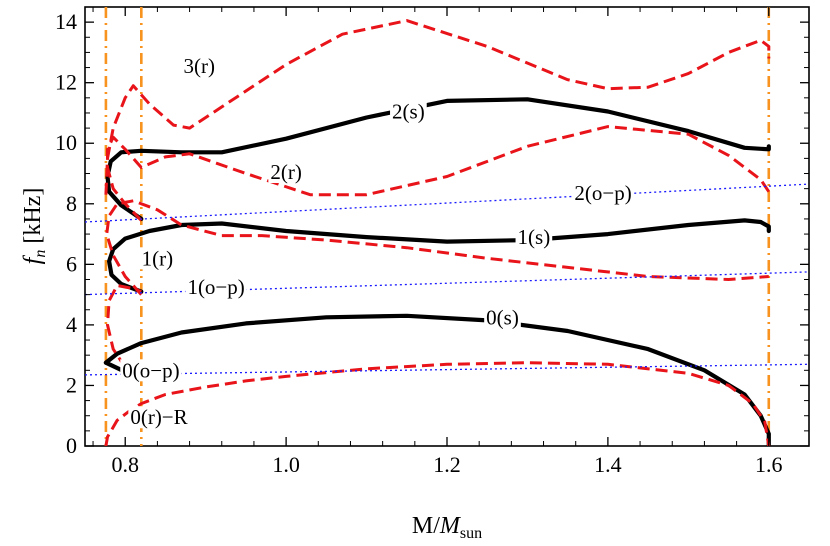 The height and width of the screenshot is (546, 830). What do you see at coordinates (71, 324) in the screenshot?
I see `y-tick-label: 4` at bounding box center [71, 324].